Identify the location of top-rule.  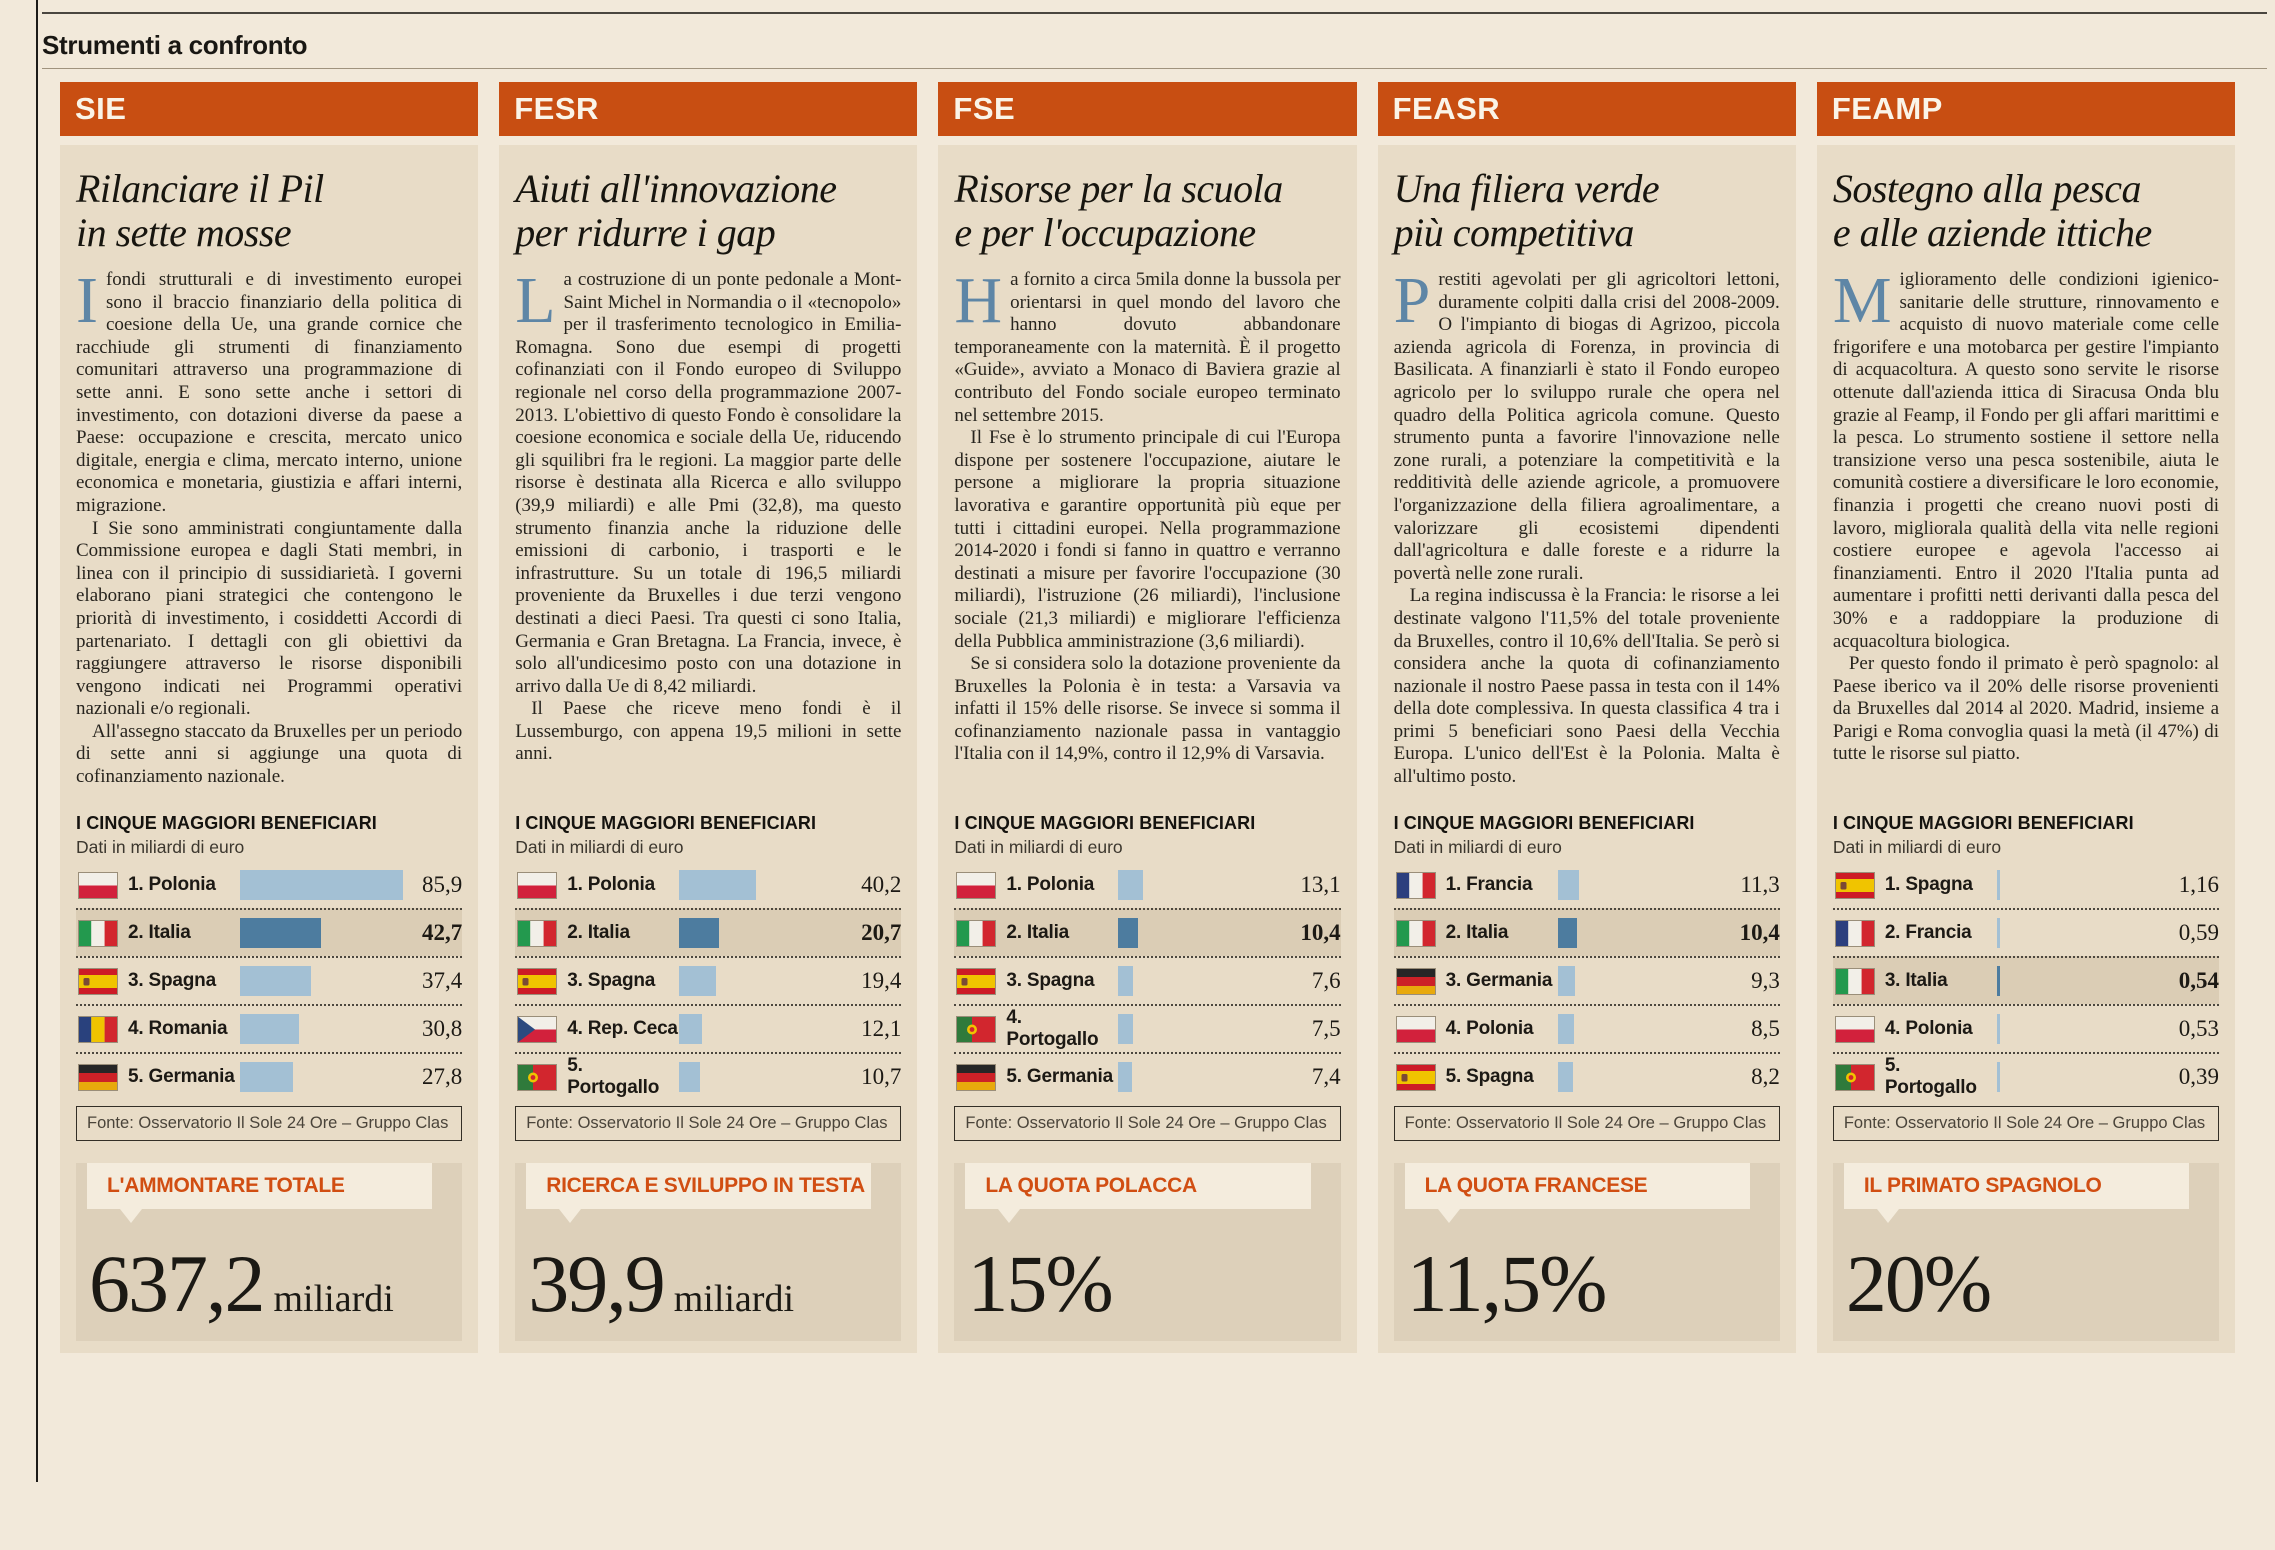
(1154, 13).